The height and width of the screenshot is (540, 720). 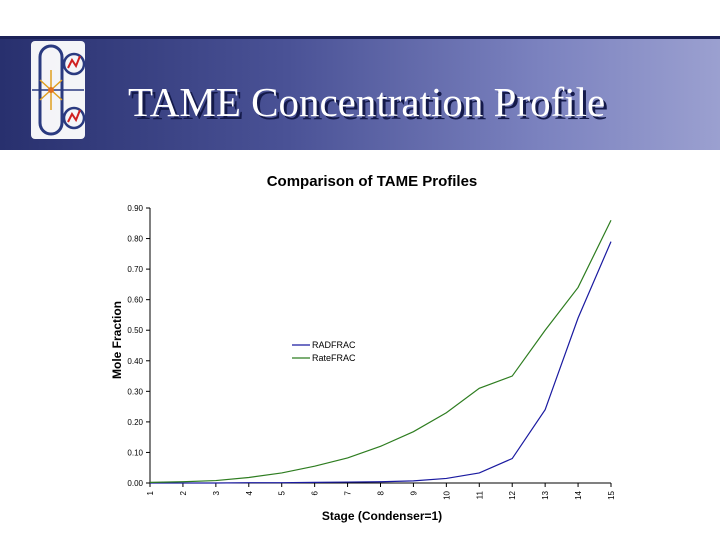 What do you see at coordinates (382, 516) in the screenshot?
I see `x-axis-label: Stage (Condenser=1)` at bounding box center [382, 516].